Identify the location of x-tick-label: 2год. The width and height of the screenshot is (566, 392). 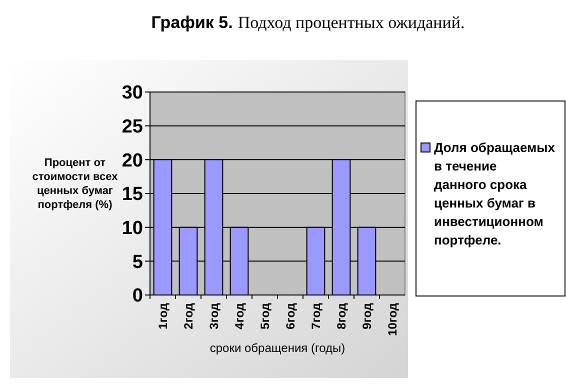
(188, 316).